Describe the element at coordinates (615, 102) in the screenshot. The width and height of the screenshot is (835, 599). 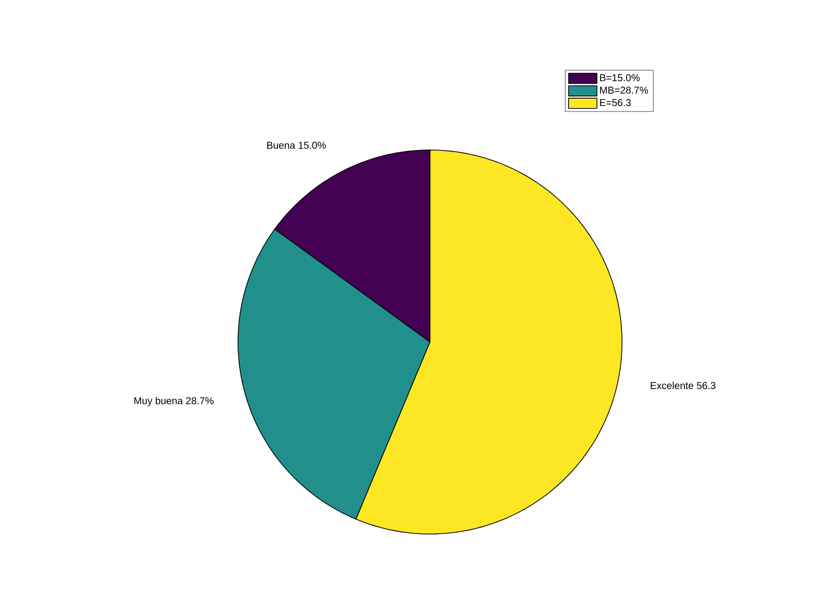
I see `legend-label: E=56.3` at that location.